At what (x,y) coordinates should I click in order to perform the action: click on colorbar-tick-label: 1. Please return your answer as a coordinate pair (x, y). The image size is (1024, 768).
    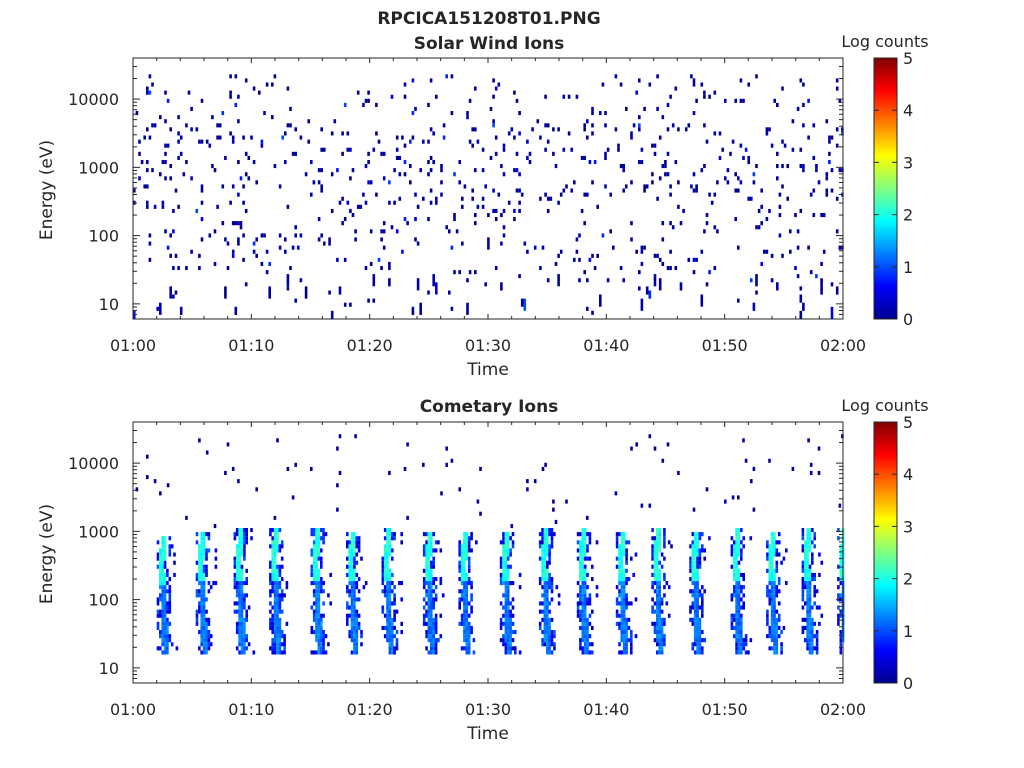
    Looking at the image, I should click on (908, 267).